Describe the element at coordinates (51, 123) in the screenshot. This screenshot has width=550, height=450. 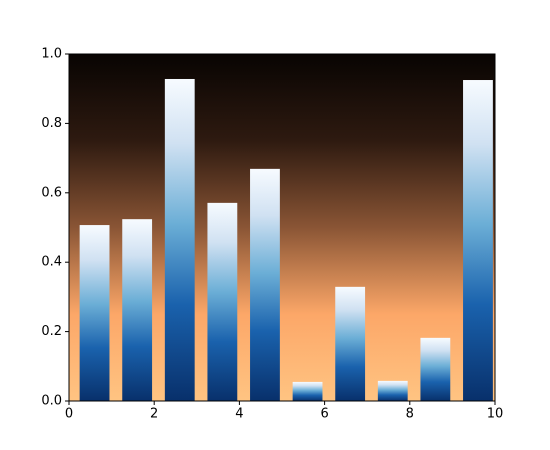
I see `y-tick-label: 0.8` at that location.